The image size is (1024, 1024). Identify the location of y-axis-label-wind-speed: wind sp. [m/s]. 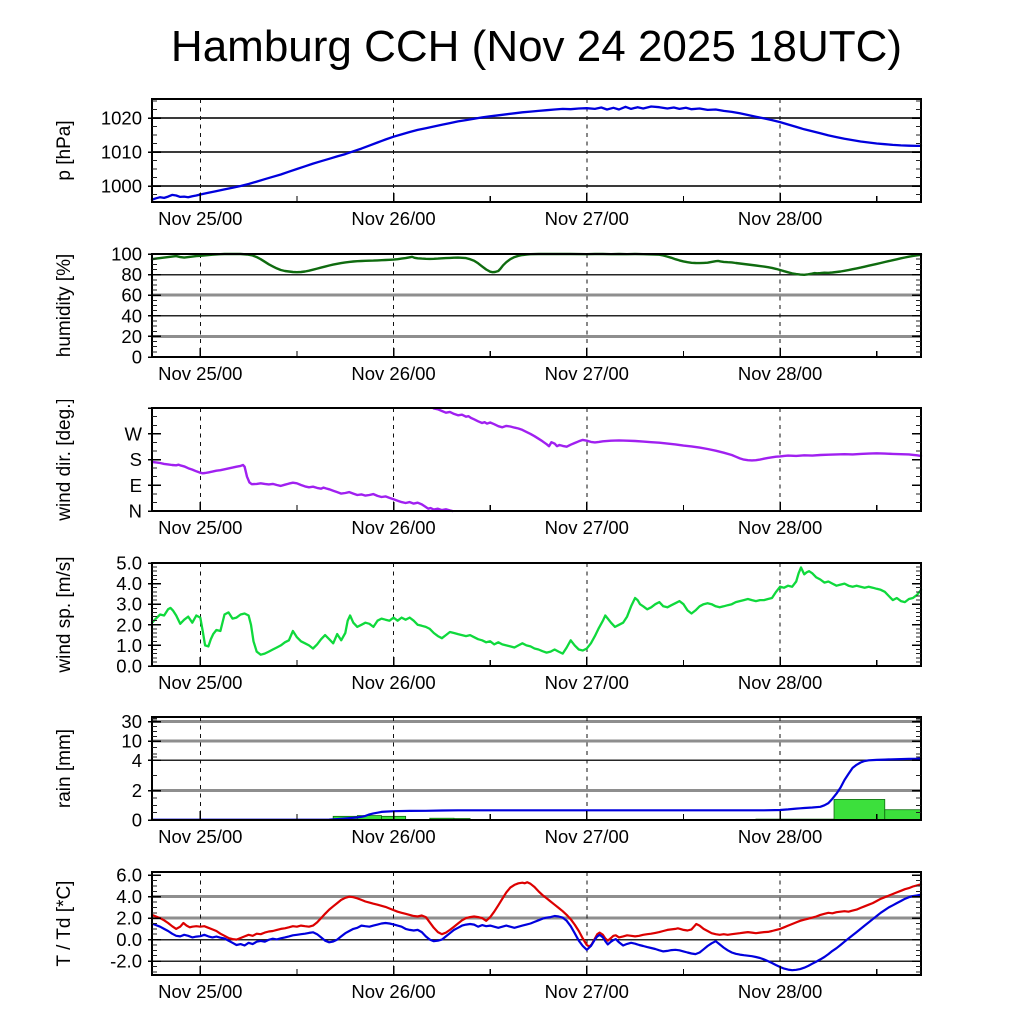
(64, 614).